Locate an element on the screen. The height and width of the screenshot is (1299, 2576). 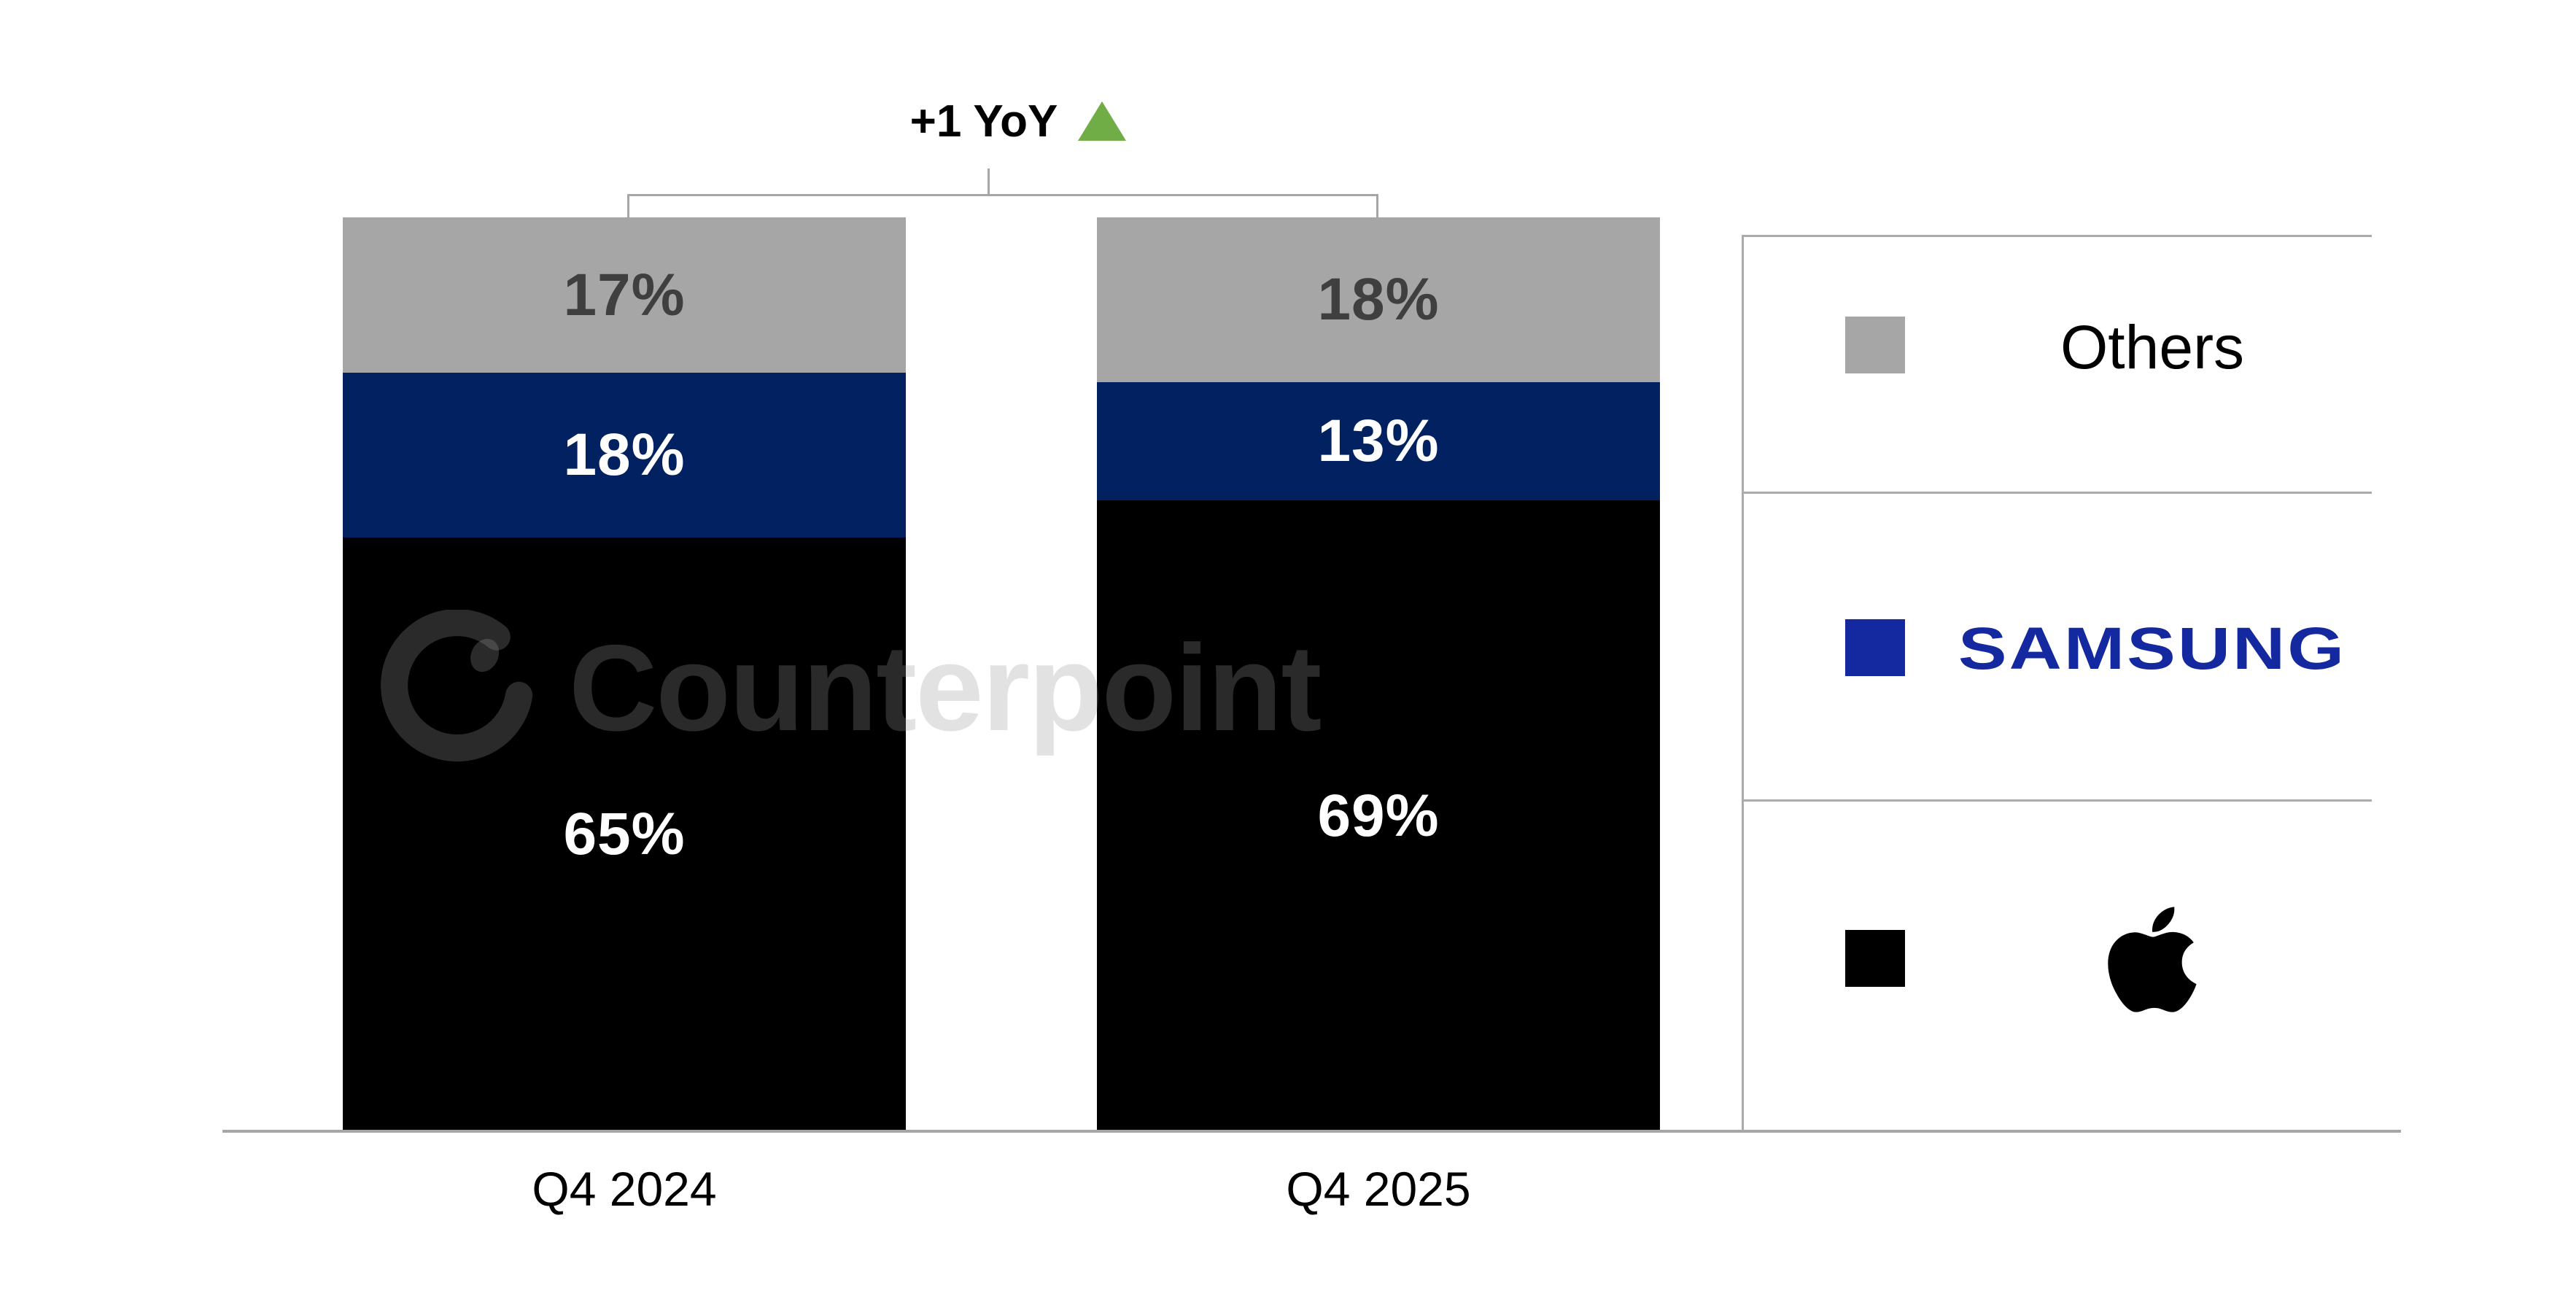
legend-border-left is located at coordinates (1743, 683).